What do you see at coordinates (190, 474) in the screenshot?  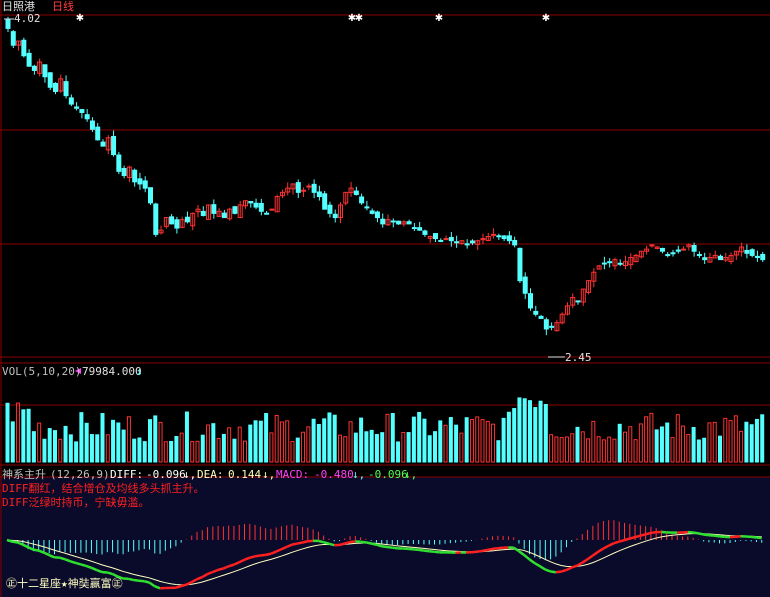 I see `diff-arrow-icon: ↓,` at bounding box center [190, 474].